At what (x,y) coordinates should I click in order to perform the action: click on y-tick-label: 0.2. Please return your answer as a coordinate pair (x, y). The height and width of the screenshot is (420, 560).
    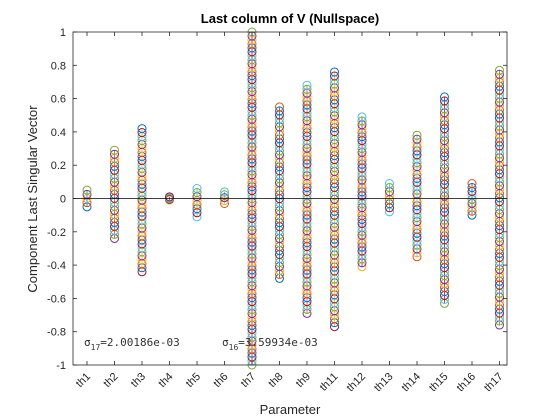
    Looking at the image, I should click on (58, 166).